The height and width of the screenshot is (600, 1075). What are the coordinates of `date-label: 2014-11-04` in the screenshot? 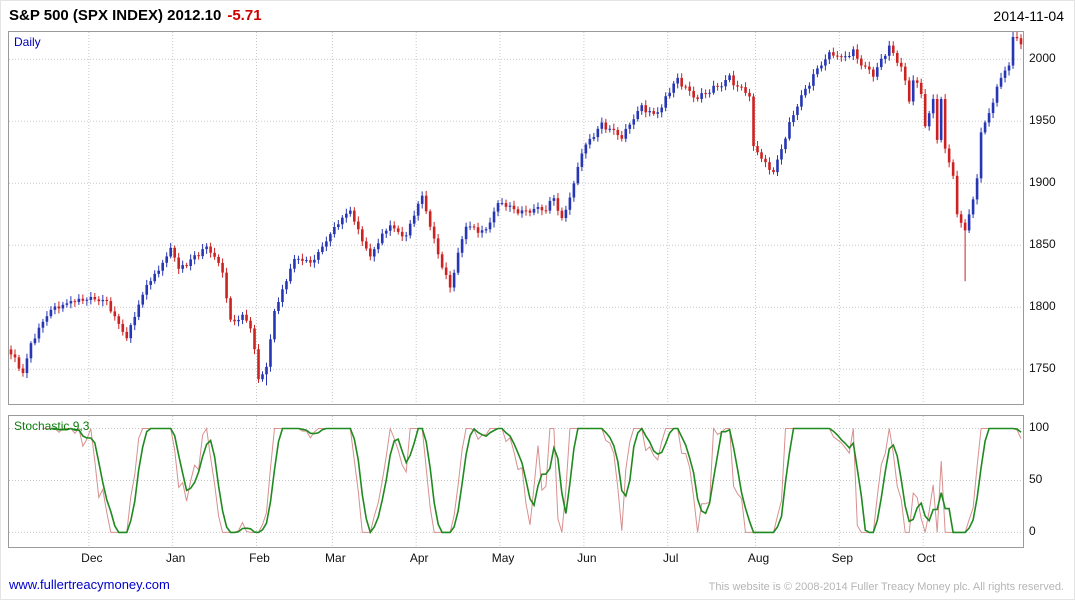 It's located at (1028, 16).